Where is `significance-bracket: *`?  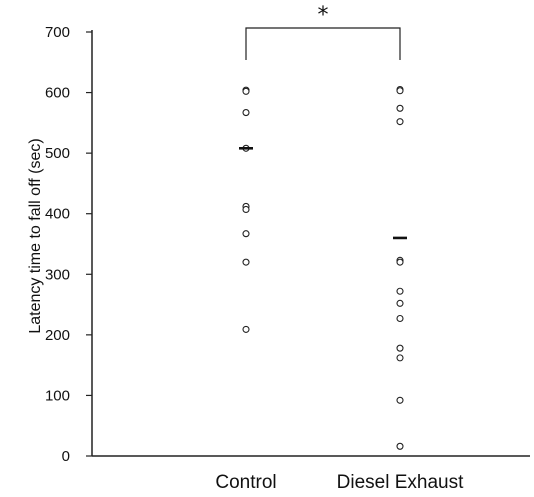 significance-bracket: * is located at coordinates (323, 31).